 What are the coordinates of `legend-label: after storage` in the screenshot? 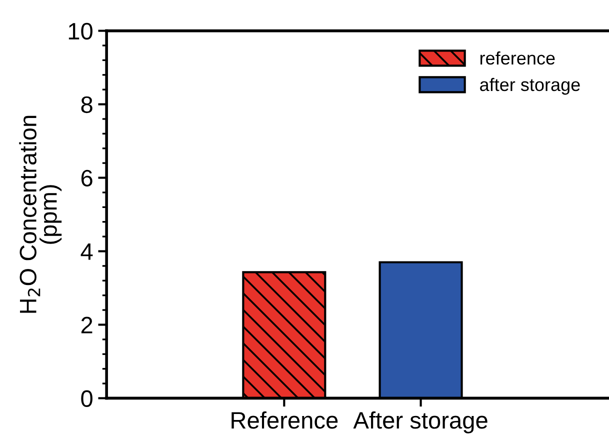 It's located at (530, 86).